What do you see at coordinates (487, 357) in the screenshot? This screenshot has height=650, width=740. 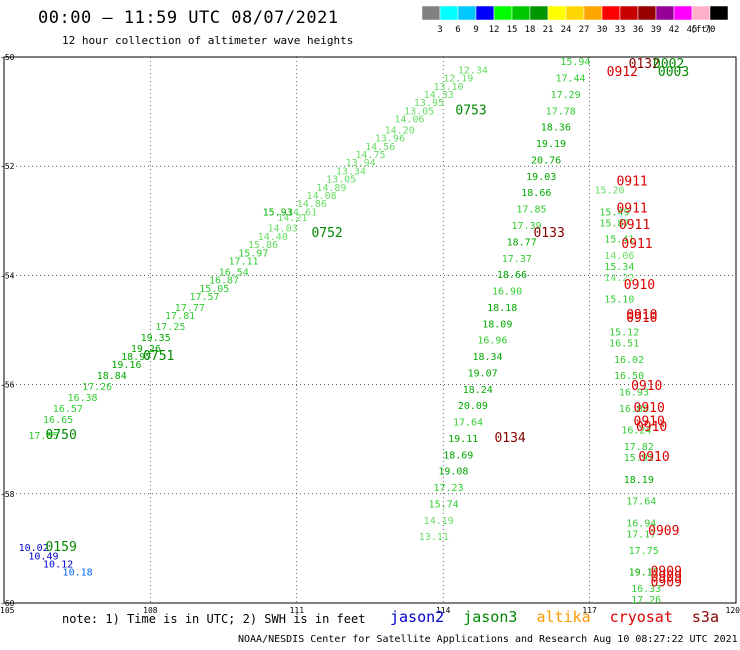 I see `swh-value-label: 18.34` at bounding box center [487, 357].